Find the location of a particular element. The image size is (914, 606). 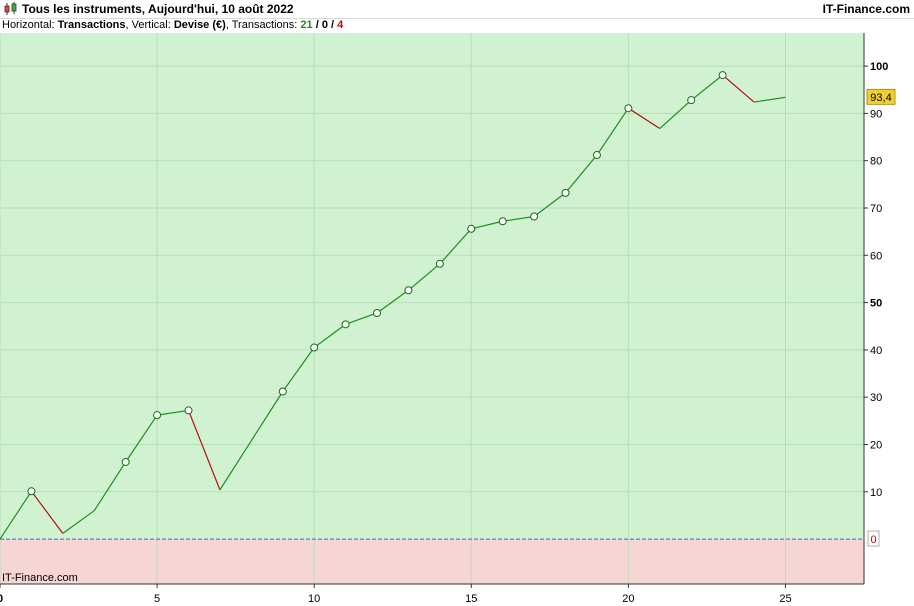

last-value-badge is located at coordinates (881, 96).